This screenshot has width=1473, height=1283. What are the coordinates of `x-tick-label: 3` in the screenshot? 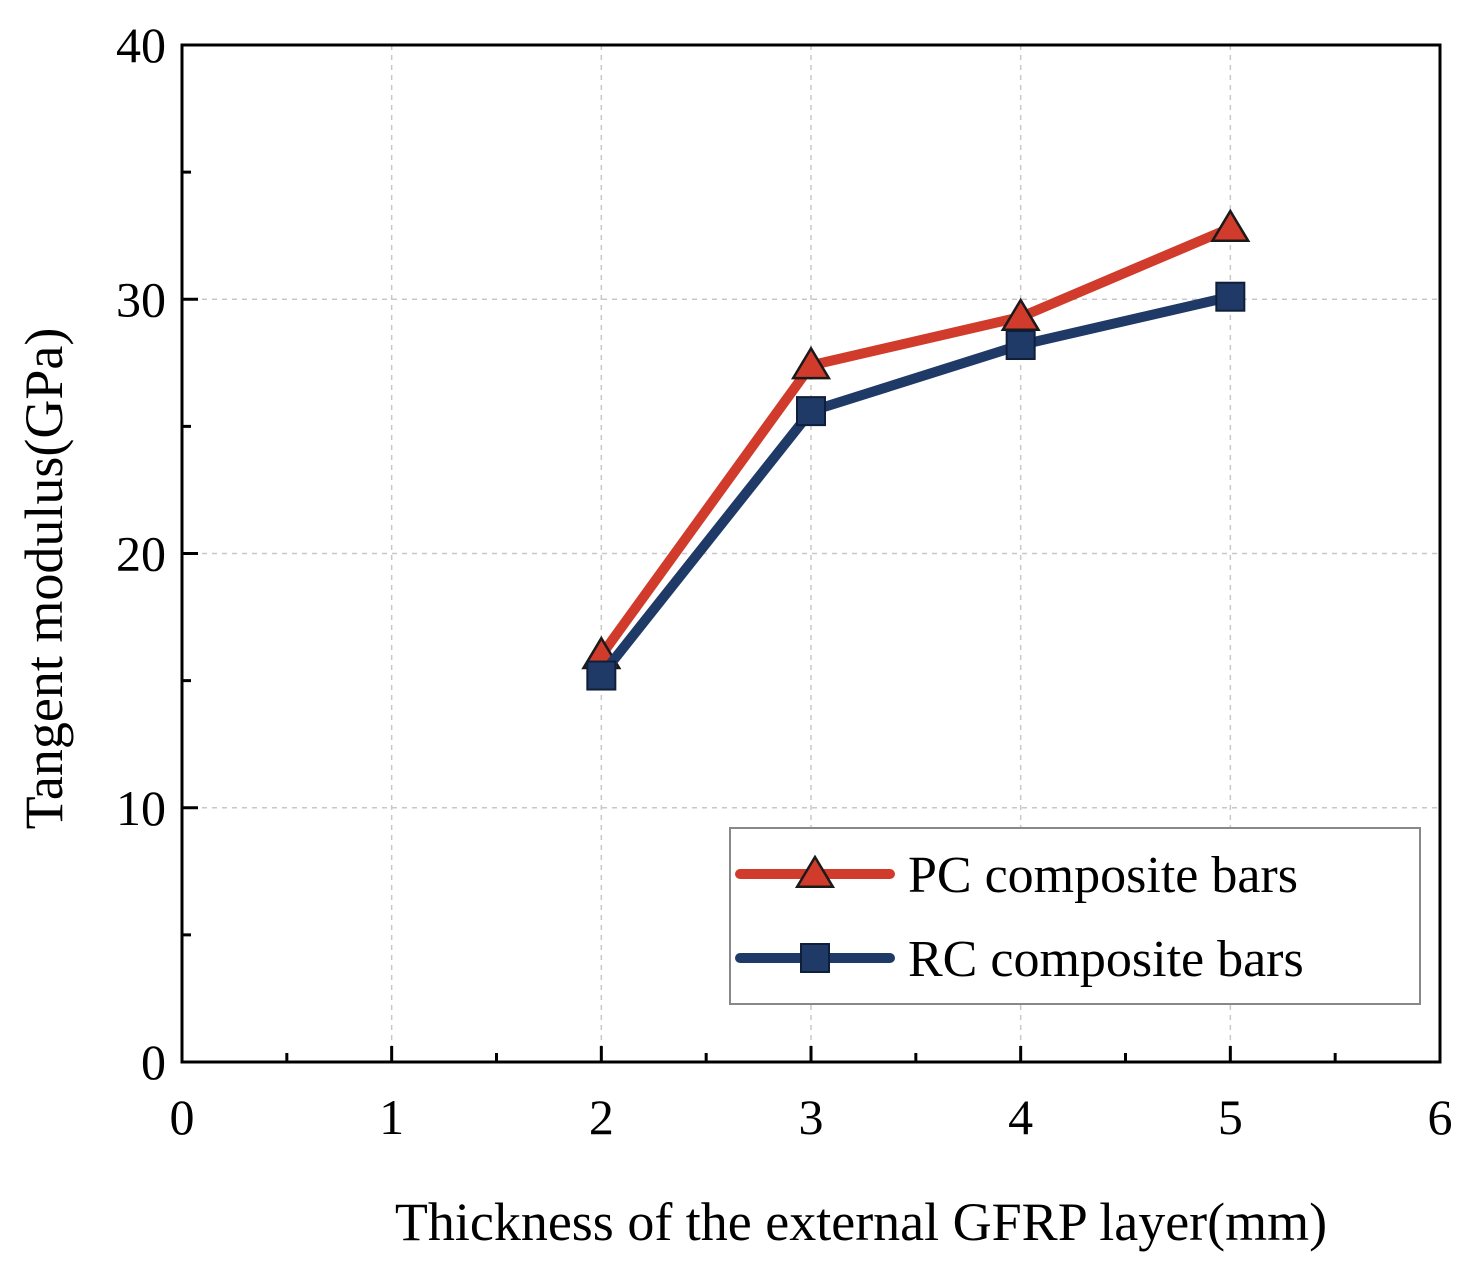 It's located at (811, 1117).